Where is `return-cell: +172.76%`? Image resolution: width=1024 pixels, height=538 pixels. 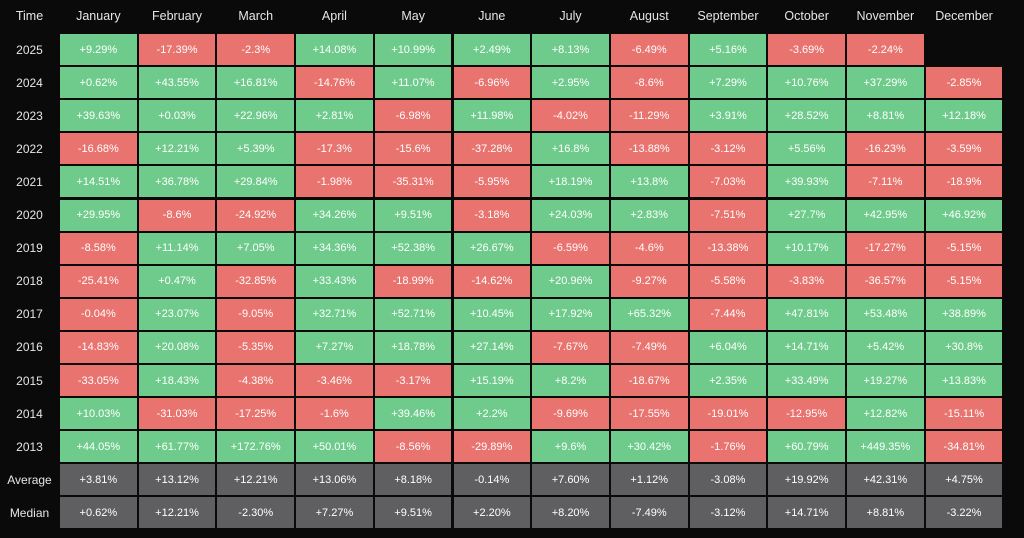 return-cell: +172.76% is located at coordinates (256, 447).